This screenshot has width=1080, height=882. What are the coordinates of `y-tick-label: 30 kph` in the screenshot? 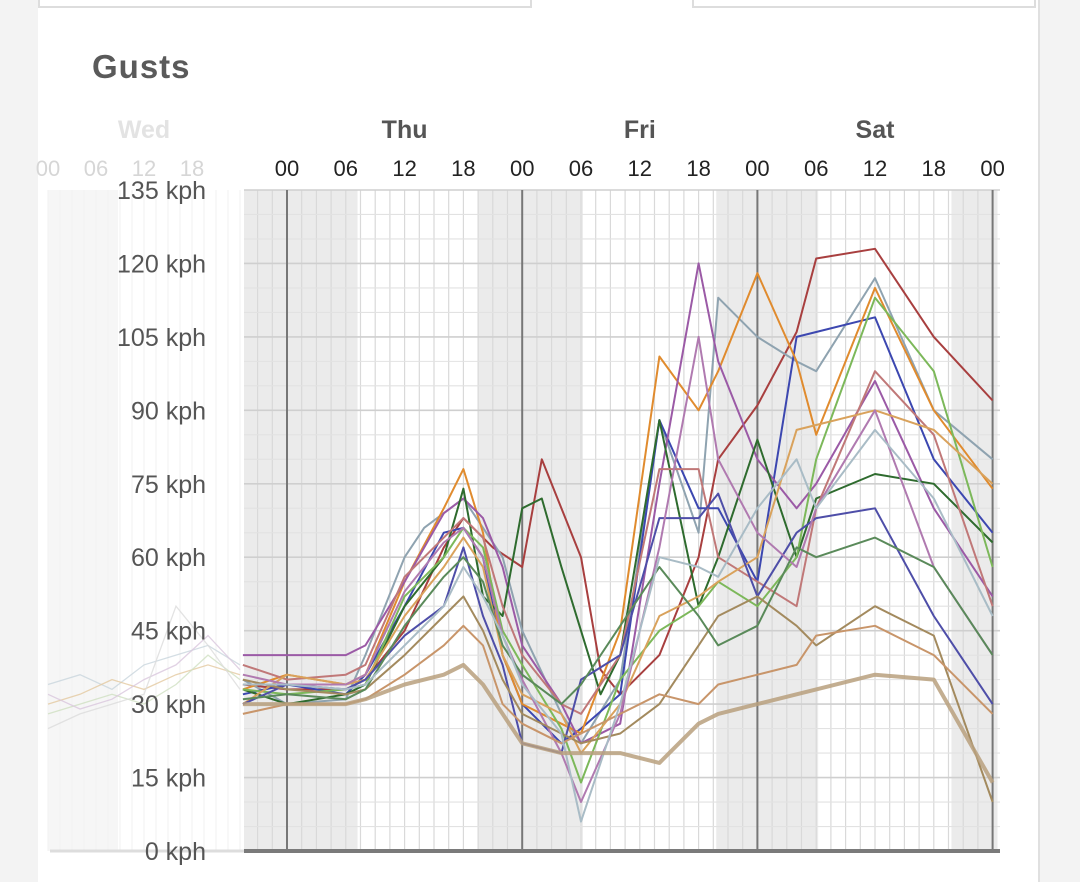 It's located at (168, 705).